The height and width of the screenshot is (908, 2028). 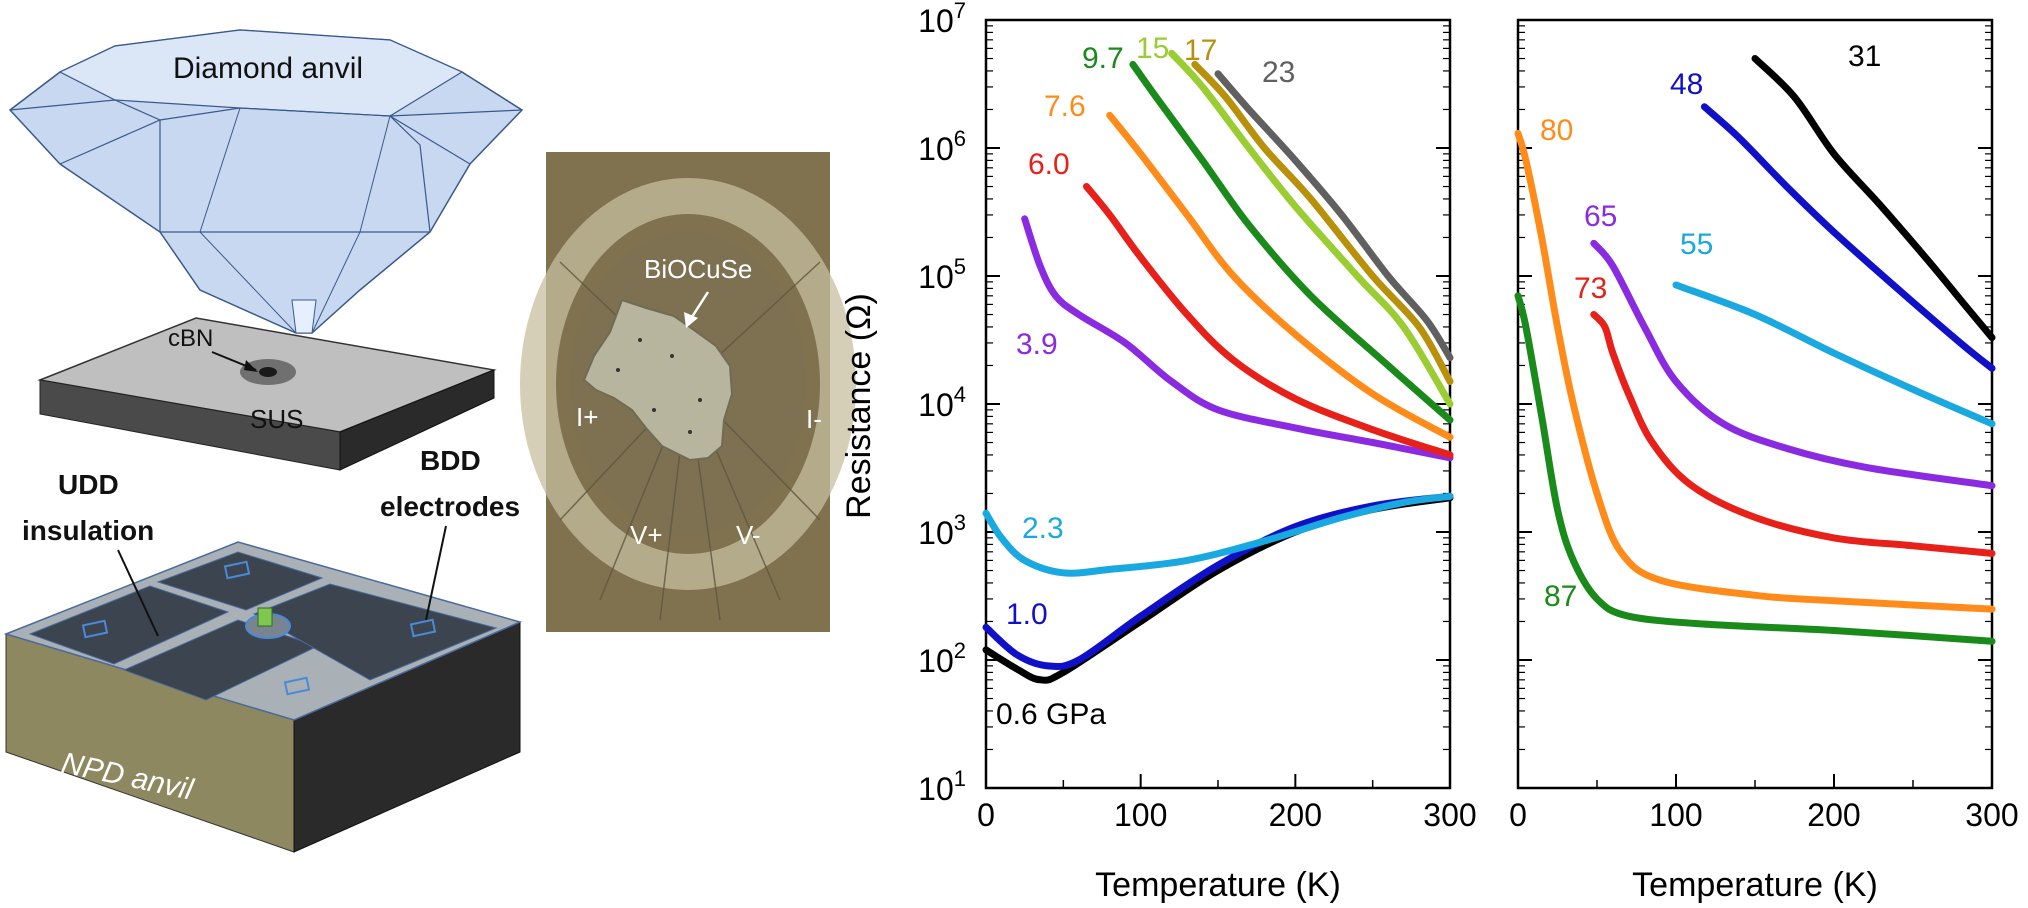 I want to click on sample-cube, so click(x=265, y=617).